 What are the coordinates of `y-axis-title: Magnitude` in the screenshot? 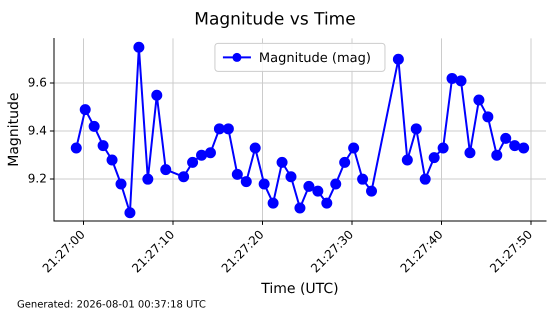 It's located at (14, 129).